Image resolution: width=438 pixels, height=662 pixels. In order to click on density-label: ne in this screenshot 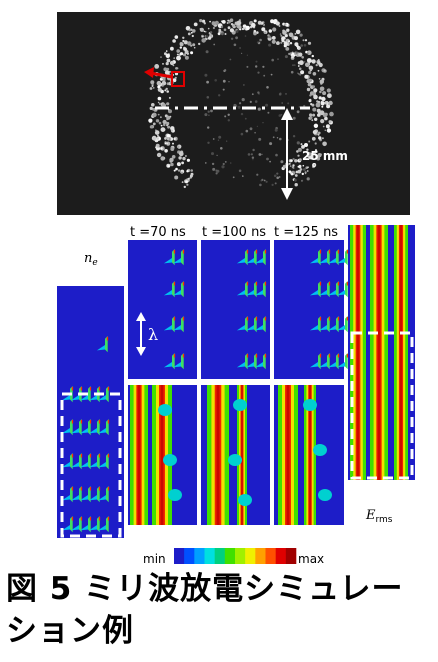, I will do `click(91, 259)`.